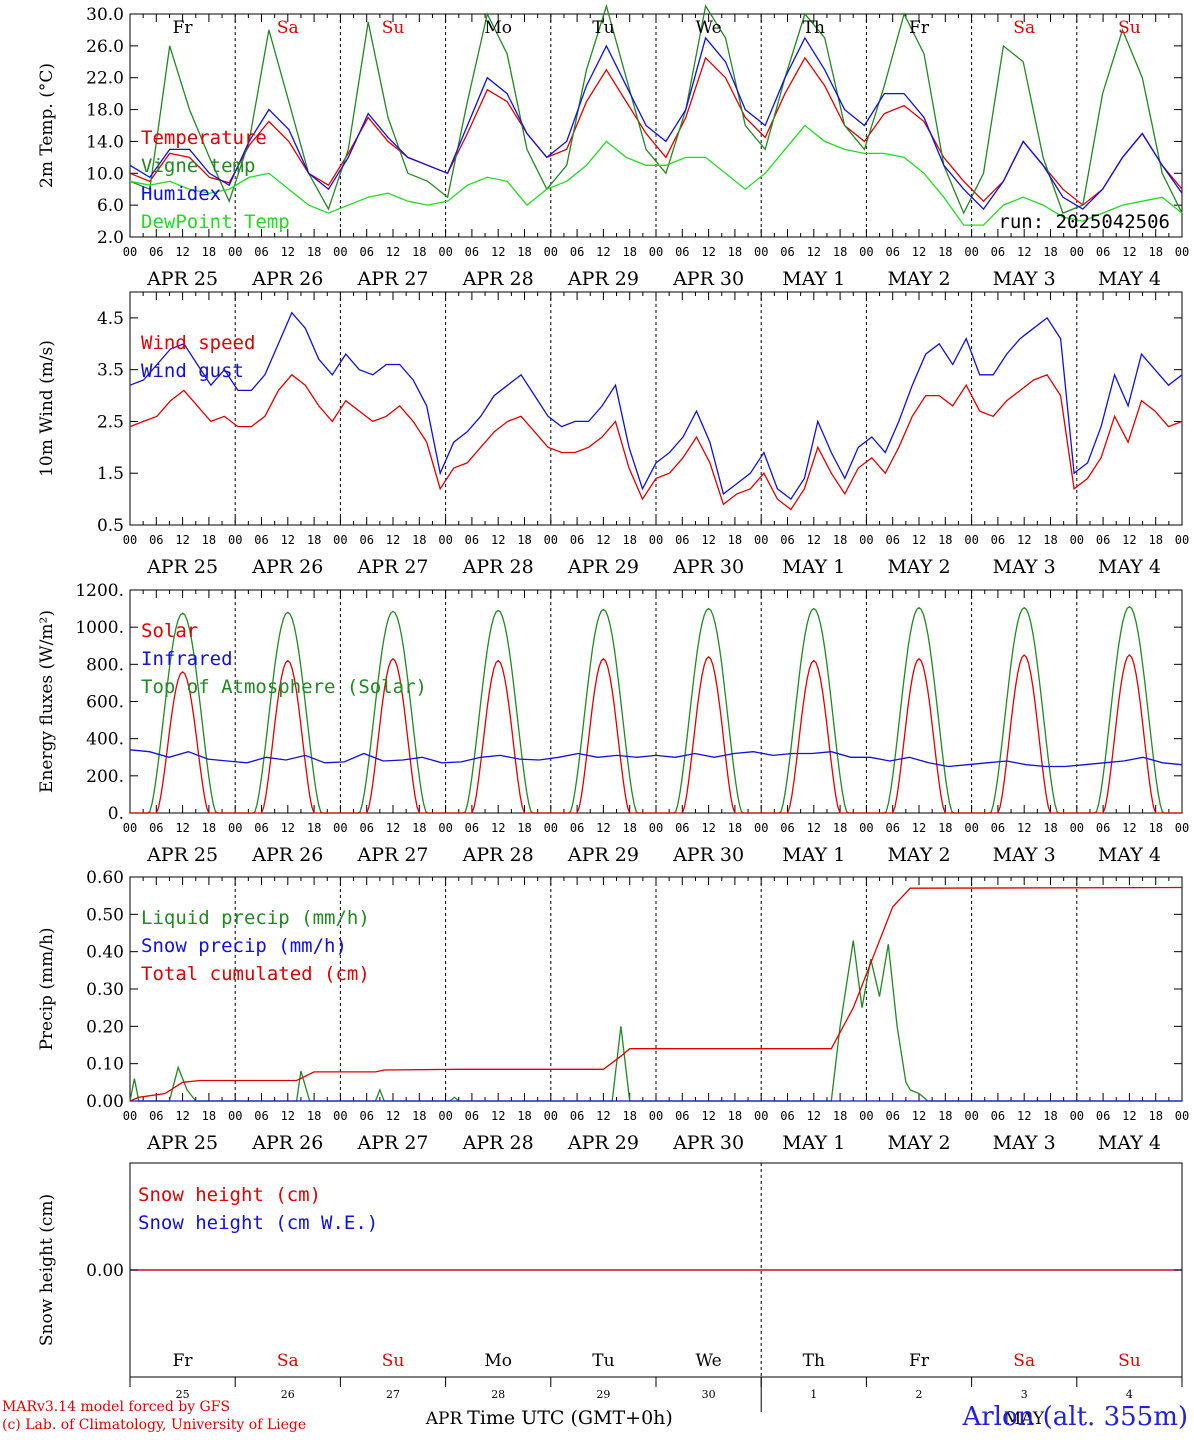 This screenshot has width=1194, height=1440. What do you see at coordinates (198, 343) in the screenshot?
I see `legend-entry: Wind speed` at bounding box center [198, 343].